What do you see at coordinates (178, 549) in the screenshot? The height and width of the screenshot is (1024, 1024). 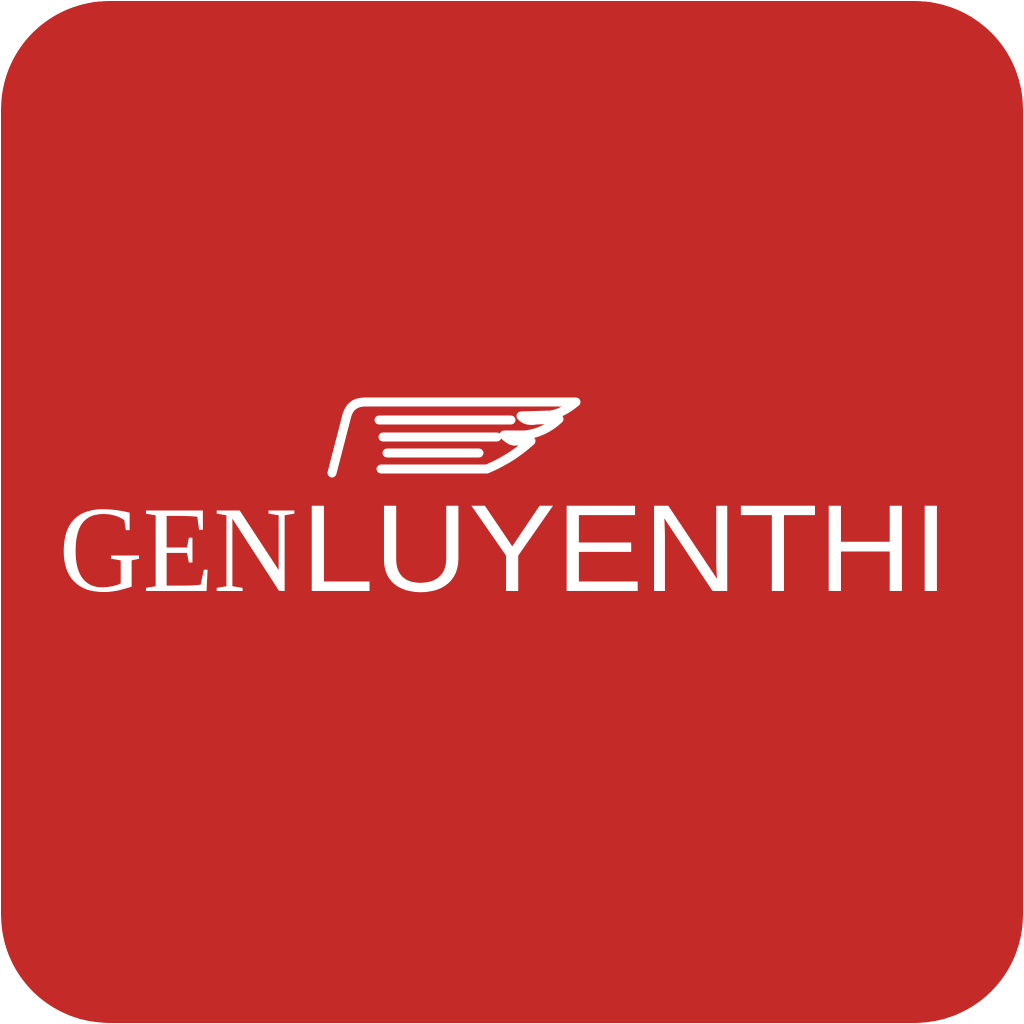 I see `wordmark-gen: GEN` at bounding box center [178, 549].